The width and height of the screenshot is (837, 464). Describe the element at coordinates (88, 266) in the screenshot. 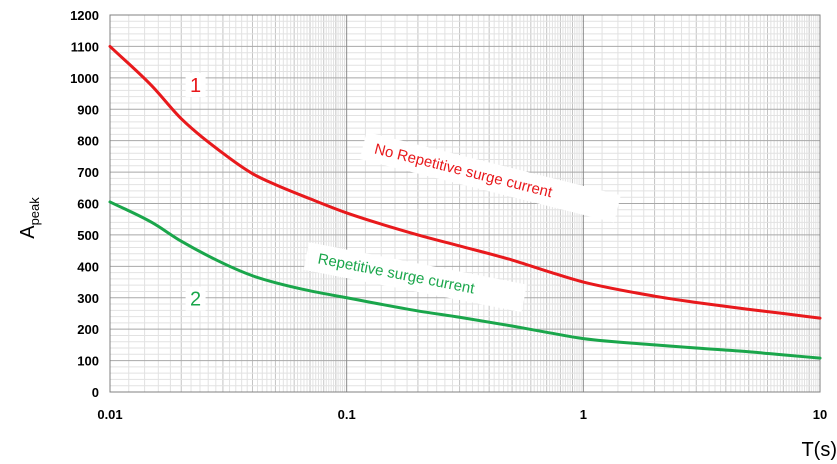

I see `y-tick-label: 400` at that location.